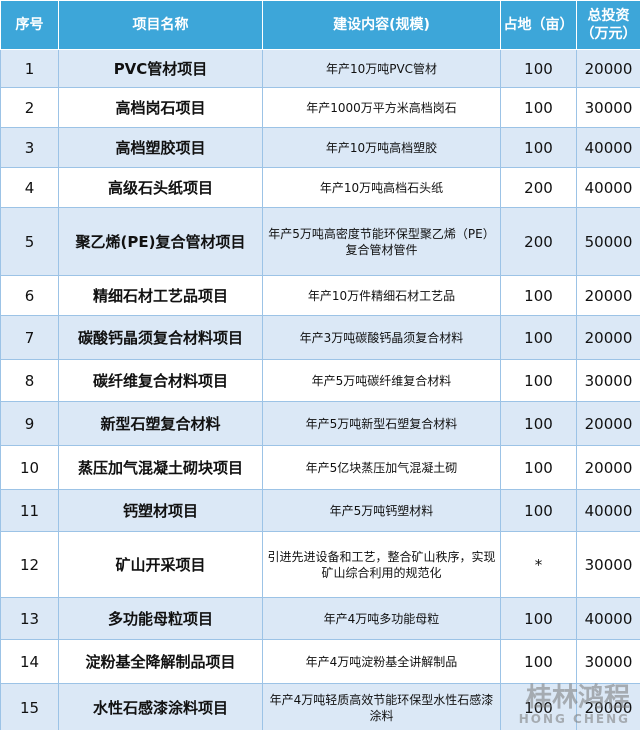 This screenshot has width=640, height=730. I want to click on table-row: 1 PVC管材项目 年产10万吨PVC管材 100 20000, so click(320, 68).